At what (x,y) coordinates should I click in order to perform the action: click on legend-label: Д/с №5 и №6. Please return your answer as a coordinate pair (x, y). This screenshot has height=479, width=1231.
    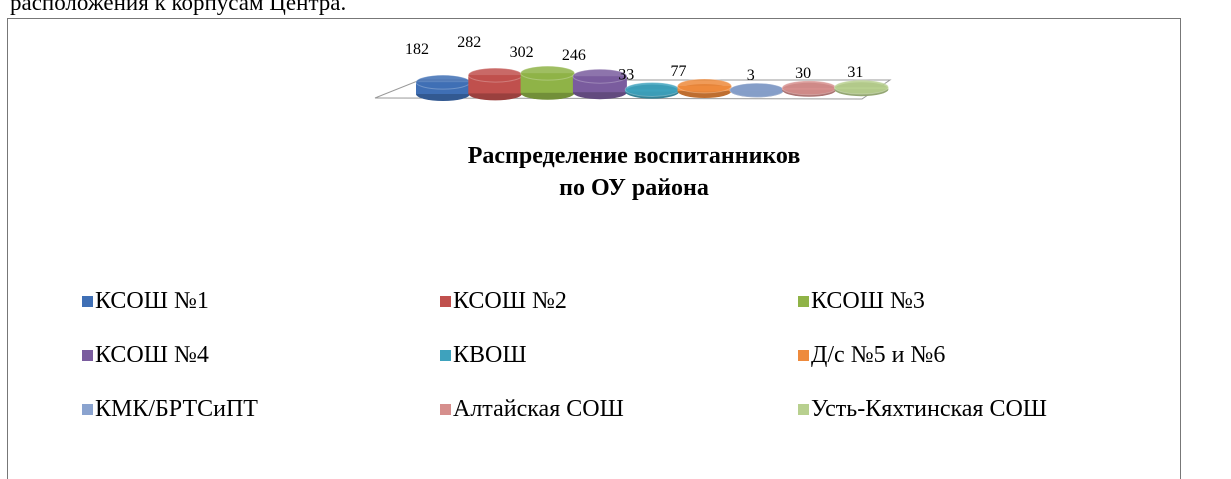
    Looking at the image, I should click on (878, 355).